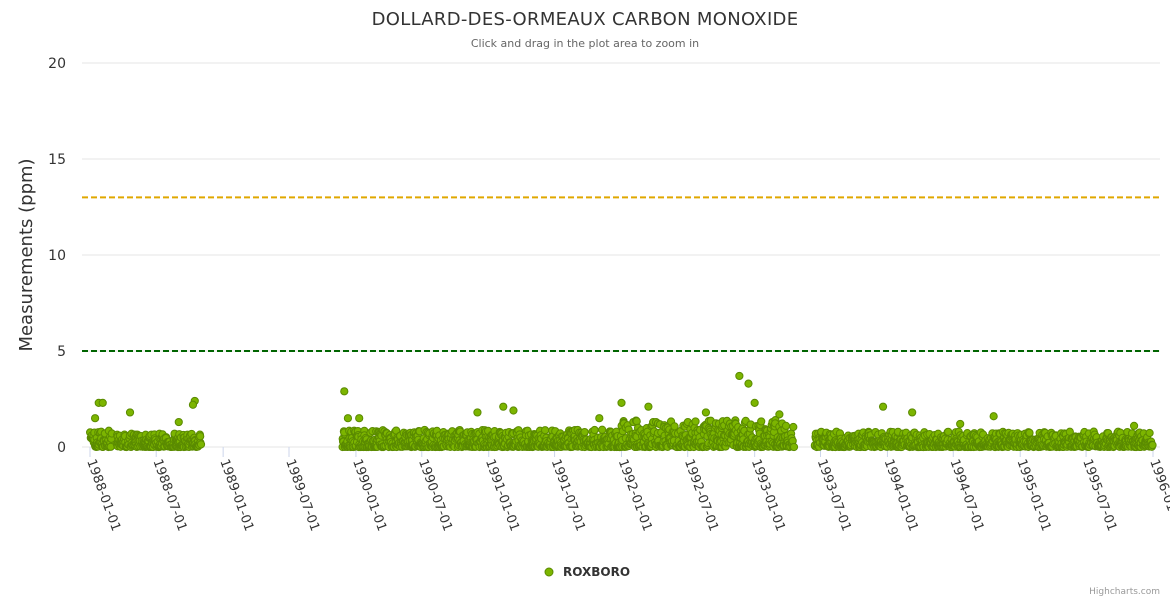 This screenshot has width=1170, height=600. What do you see at coordinates (1099, 495) in the screenshot?
I see `x-tick-label: 1995-07-01` at bounding box center [1099, 495].